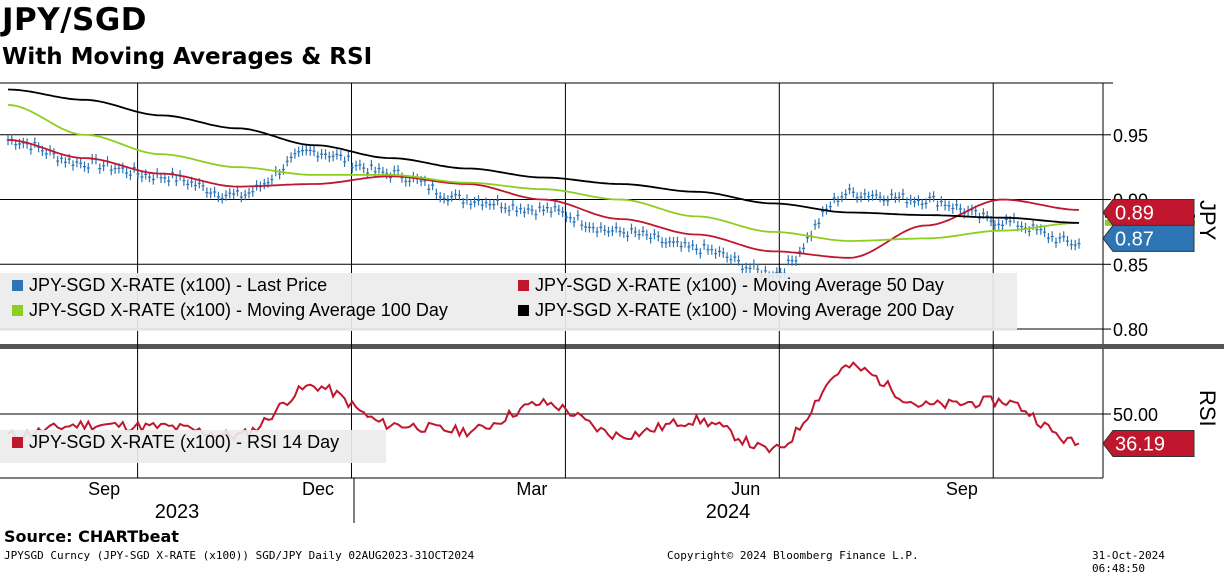 This screenshot has width=1224, height=575. What do you see at coordinates (1130, 330) in the screenshot?
I see `y-tick-label: 0.80` at bounding box center [1130, 330].